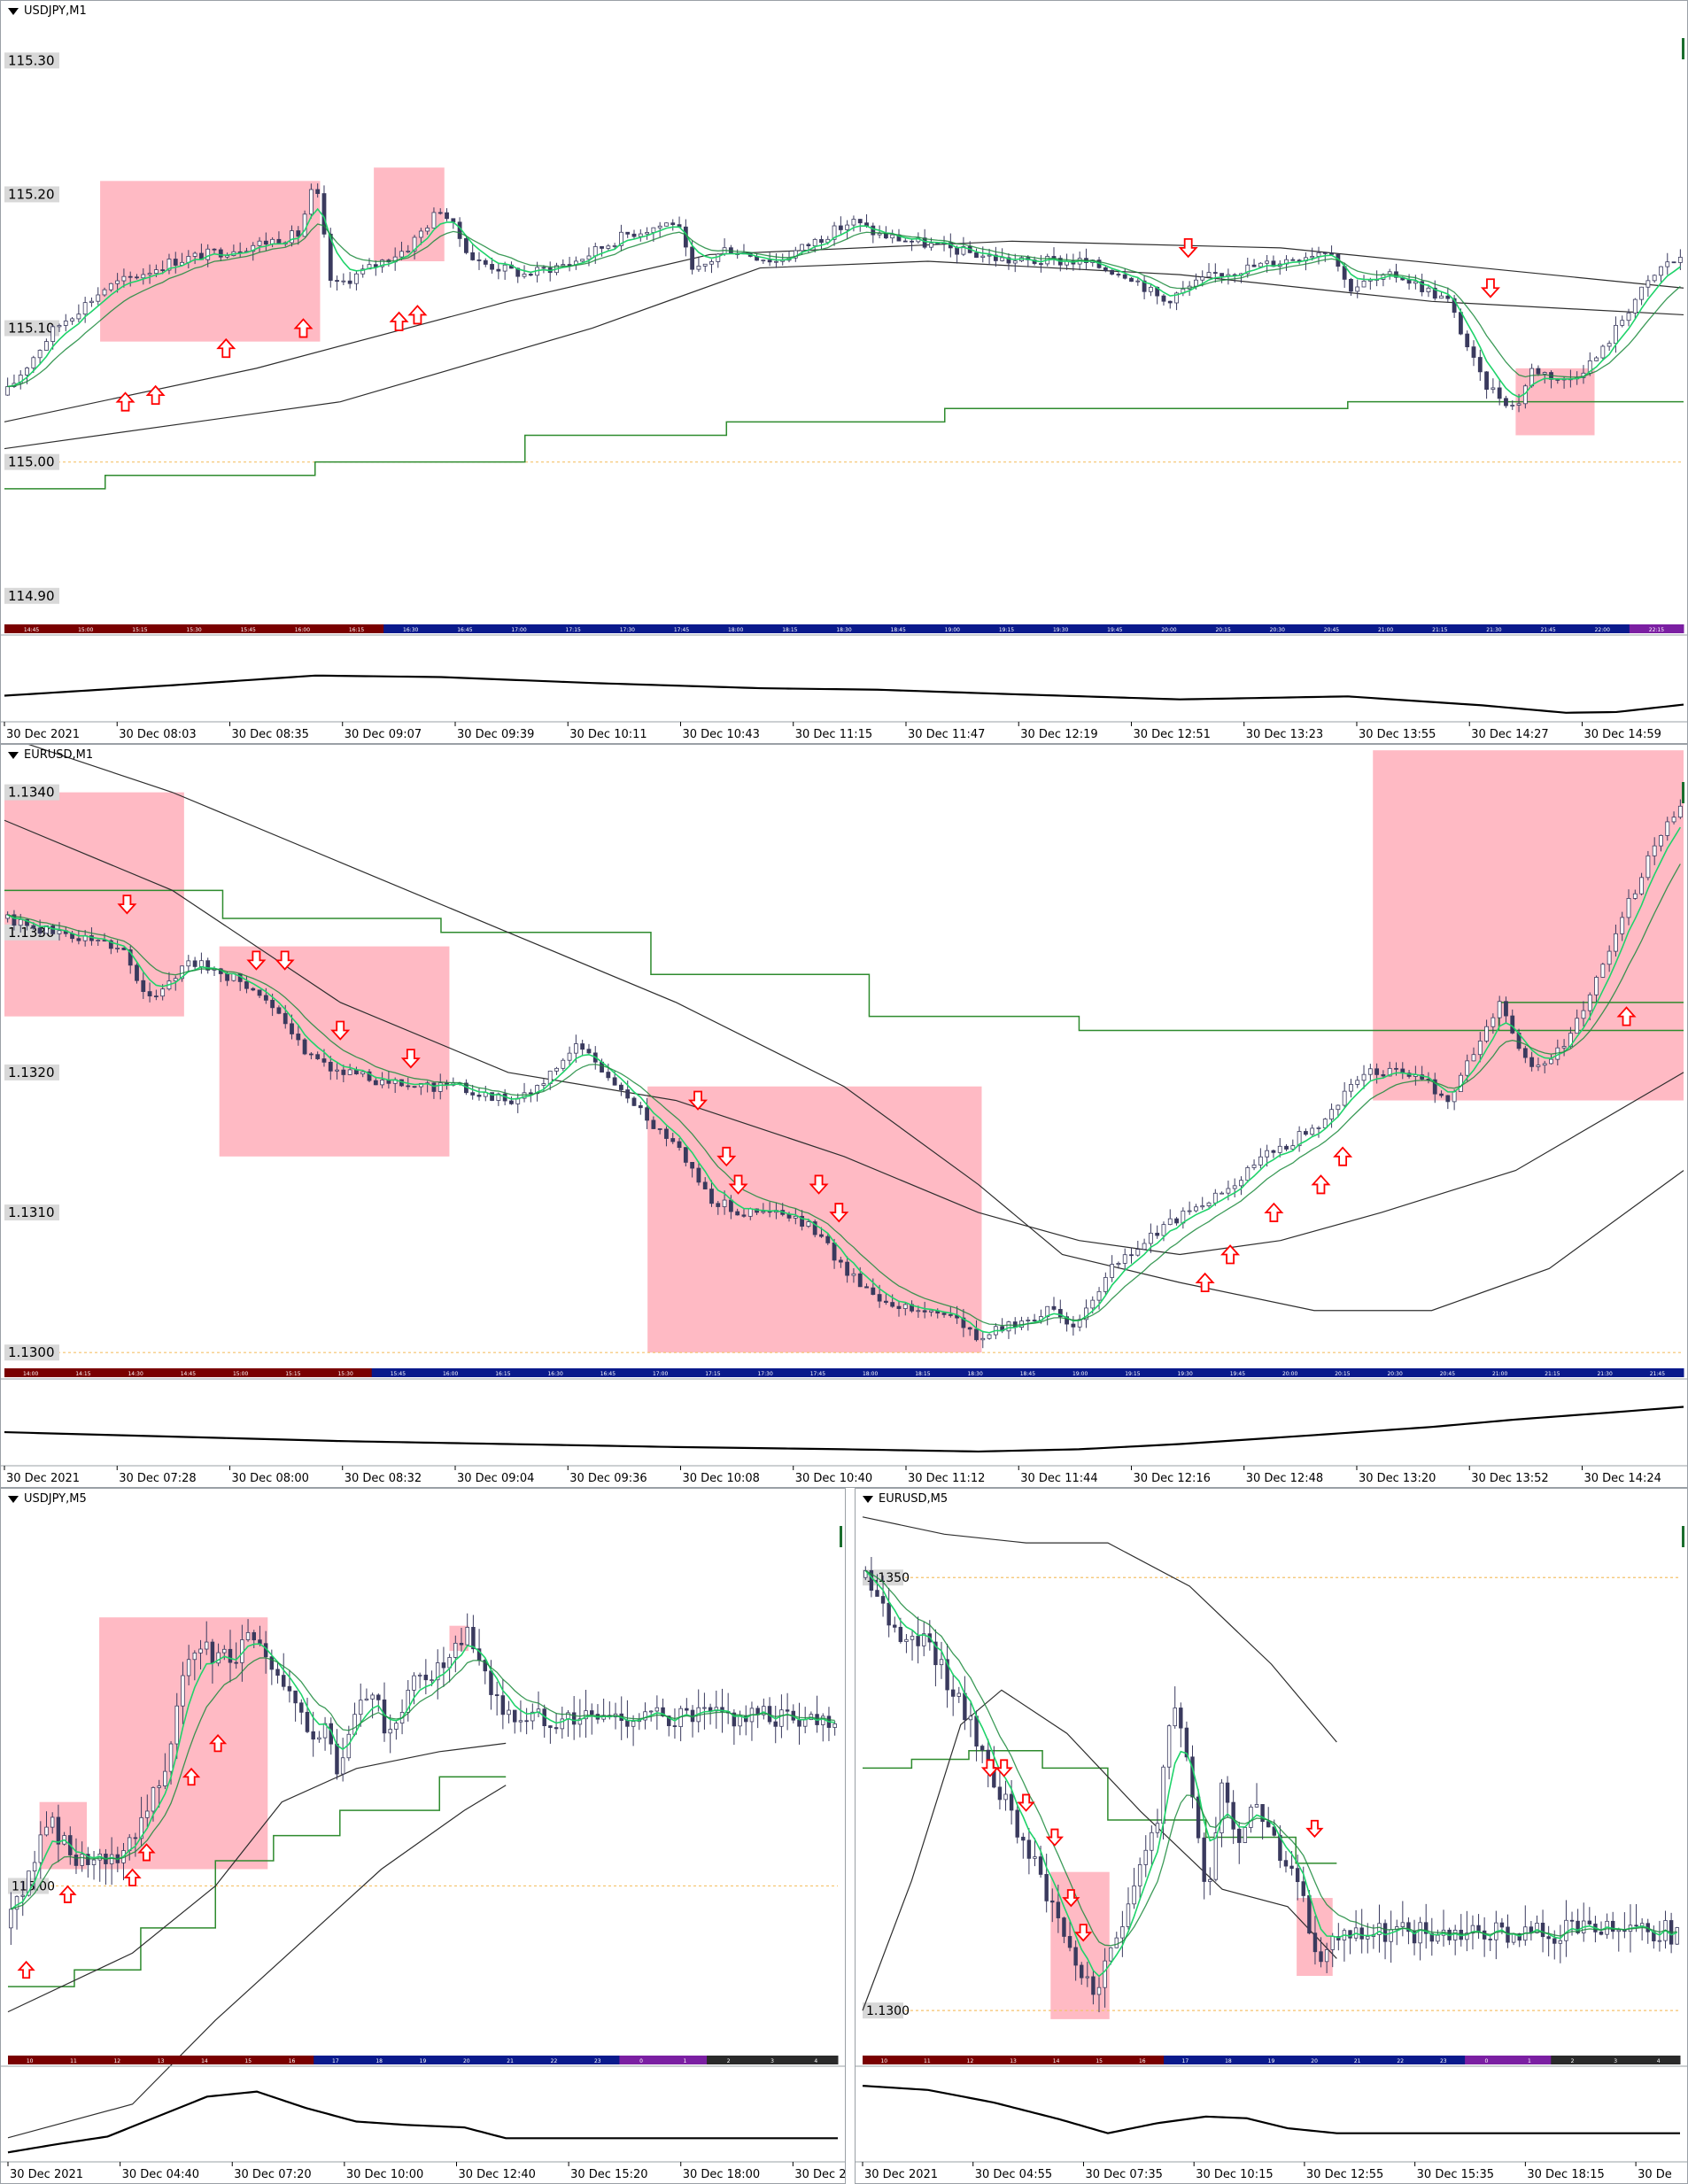 The width and height of the screenshot is (1688, 2184). I want to click on session-bar-label: 4, so click(815, 2061).